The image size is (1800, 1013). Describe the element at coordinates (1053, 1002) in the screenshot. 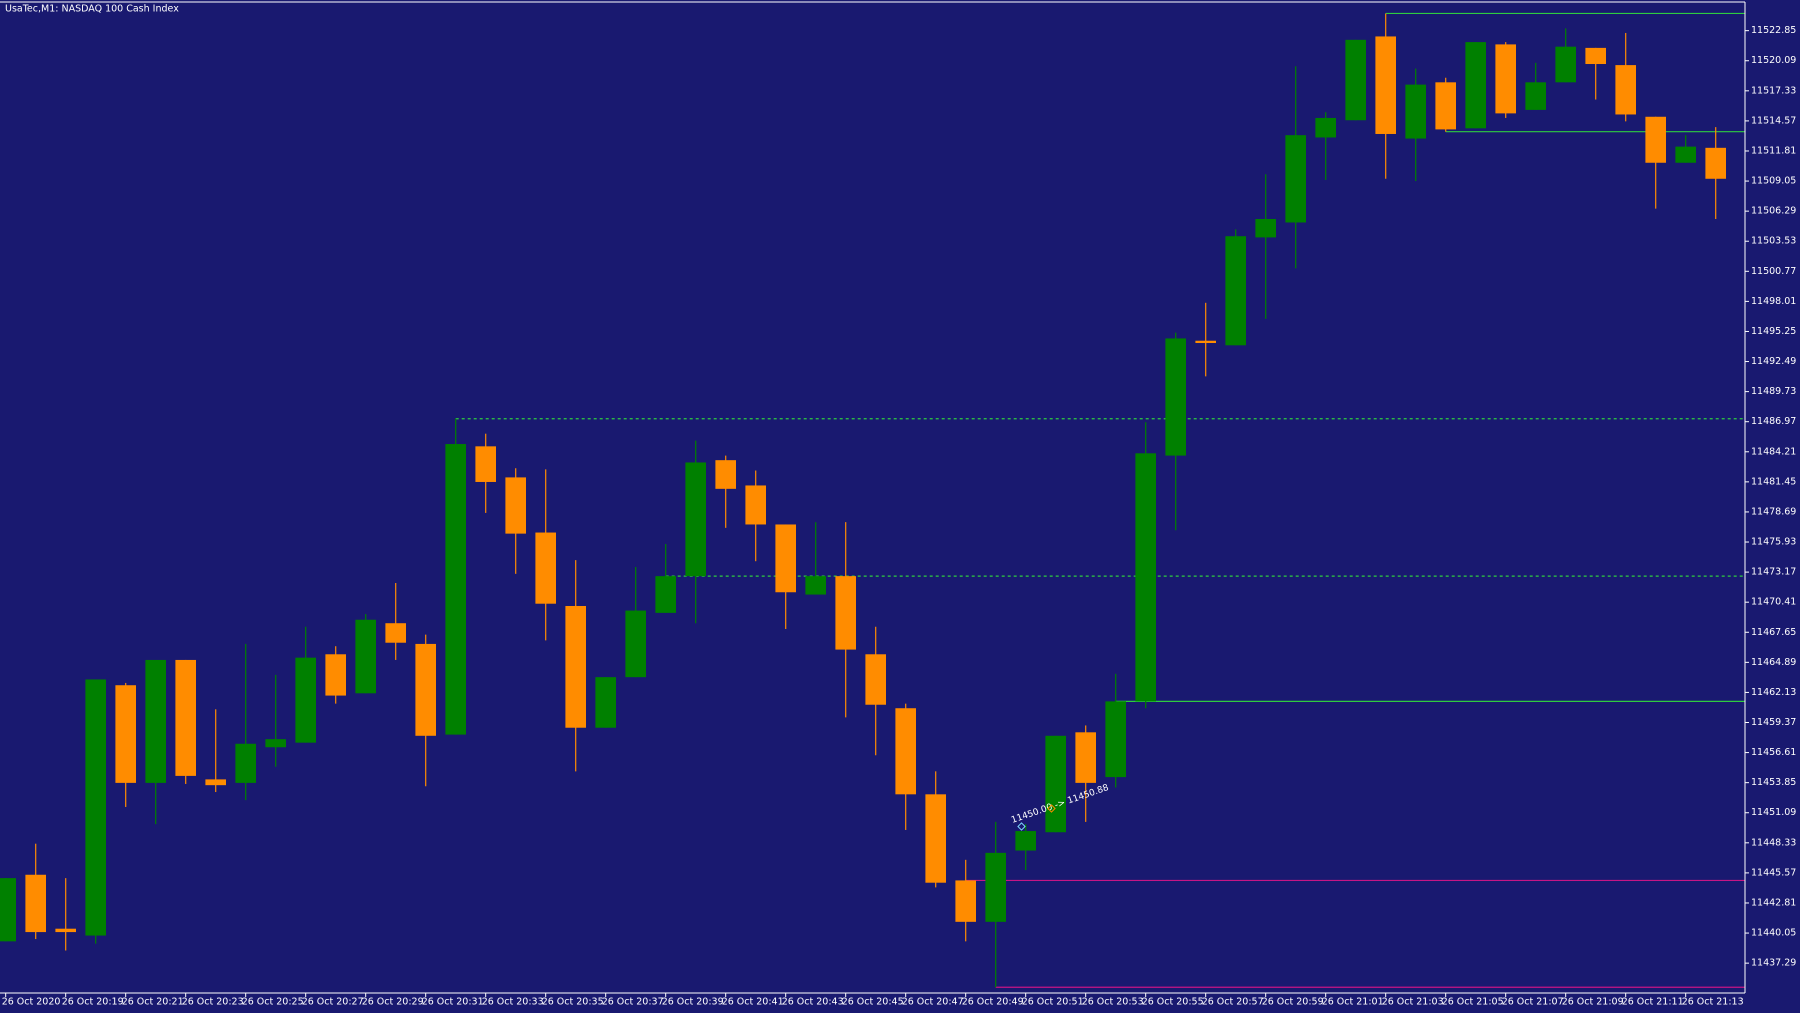

I see `x-tick-label: 26 Oct 20:51` at that location.